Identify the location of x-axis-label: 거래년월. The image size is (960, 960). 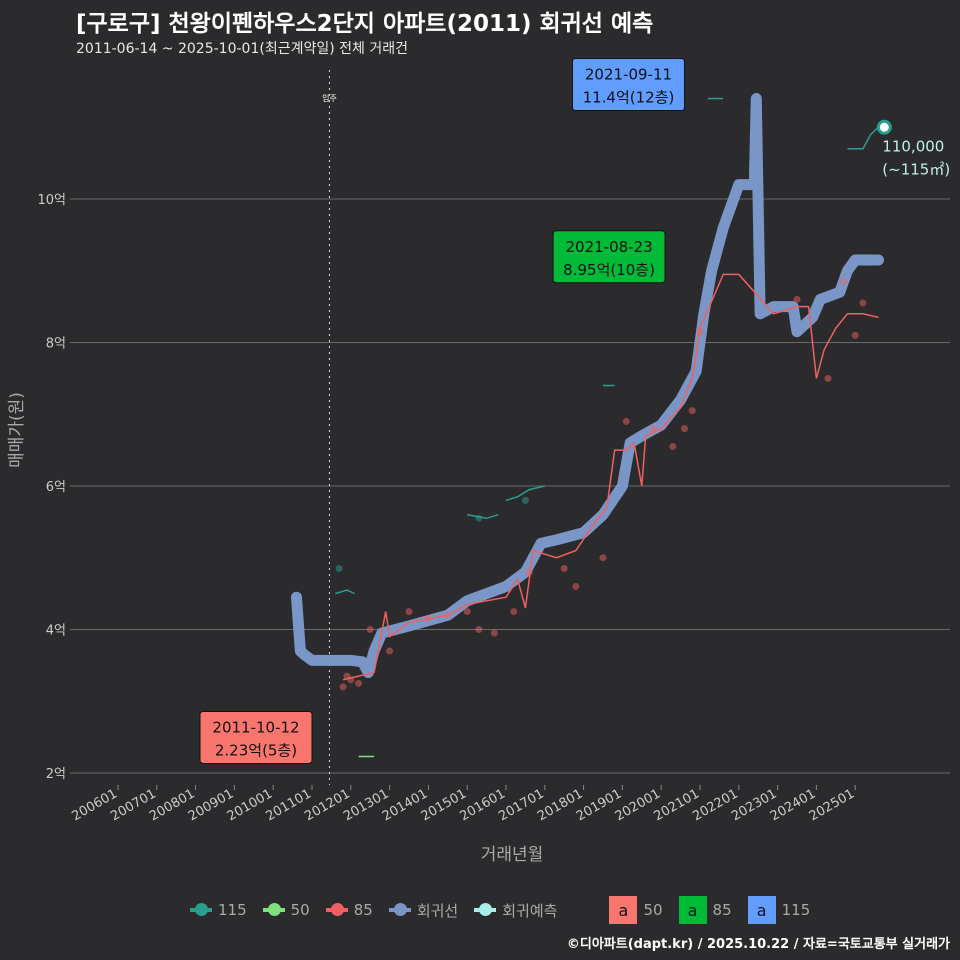
(512, 855).